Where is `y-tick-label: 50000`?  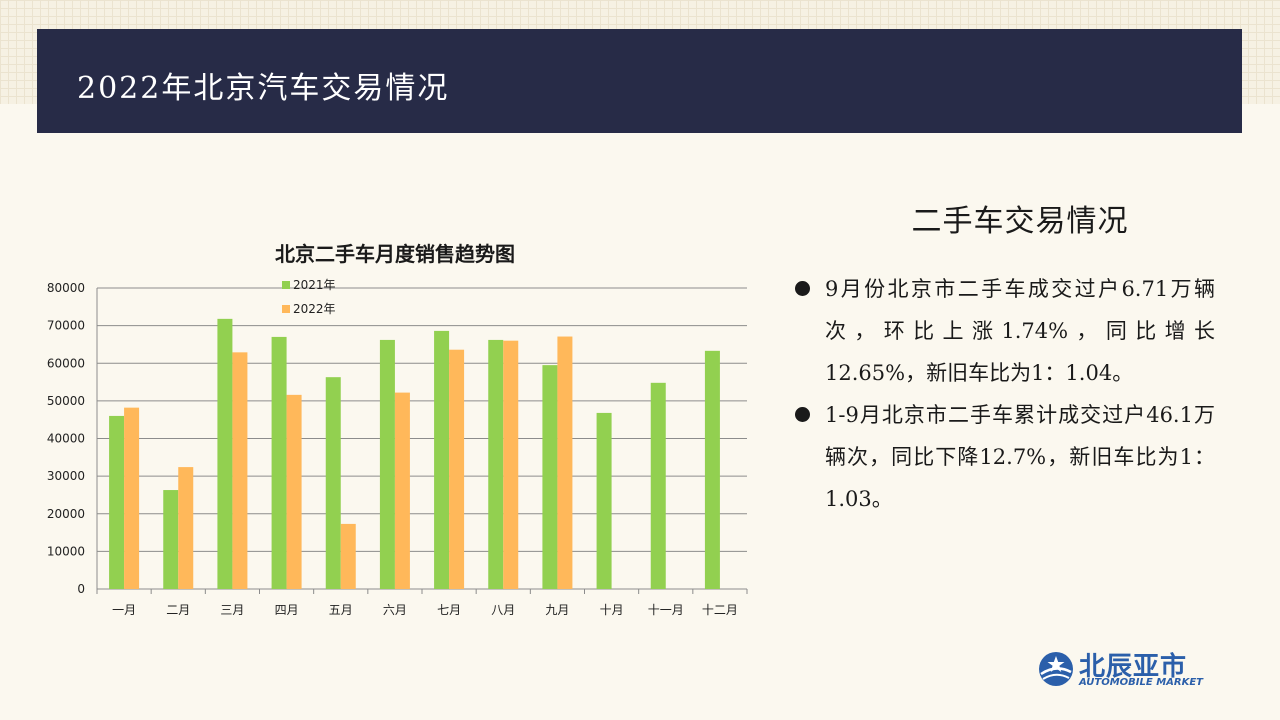 y-tick-label: 50000 is located at coordinates (66, 401).